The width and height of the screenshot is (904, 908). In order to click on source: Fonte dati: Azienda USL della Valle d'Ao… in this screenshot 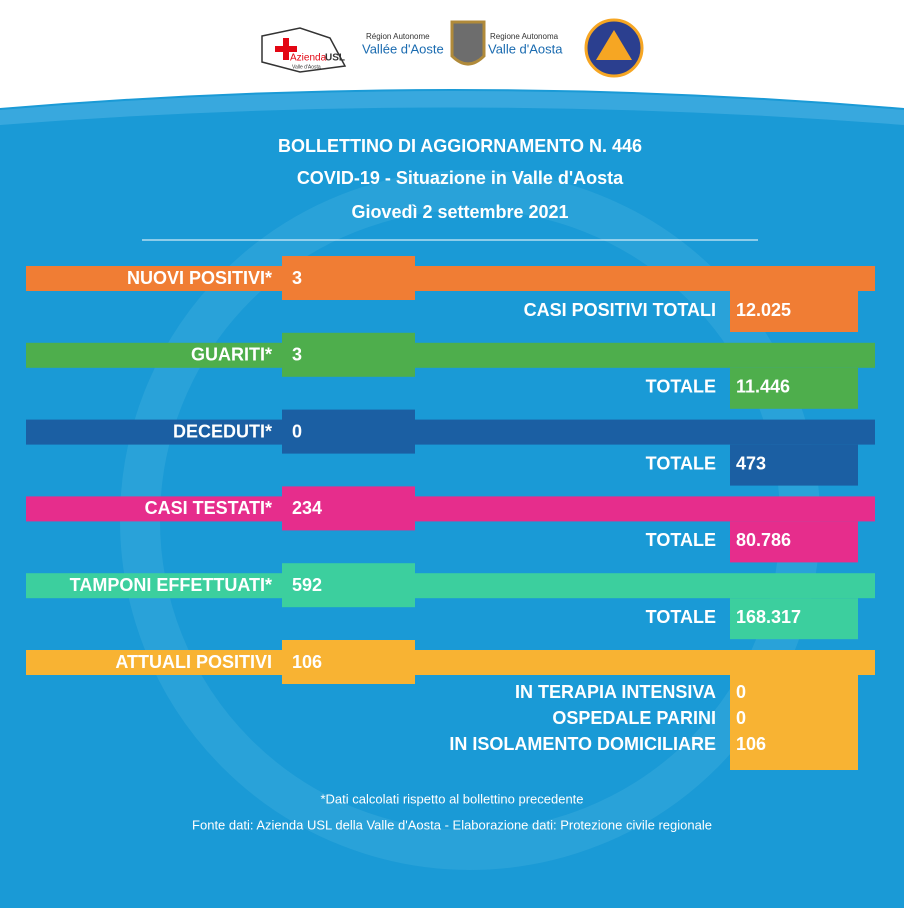, I will do `click(452, 824)`.